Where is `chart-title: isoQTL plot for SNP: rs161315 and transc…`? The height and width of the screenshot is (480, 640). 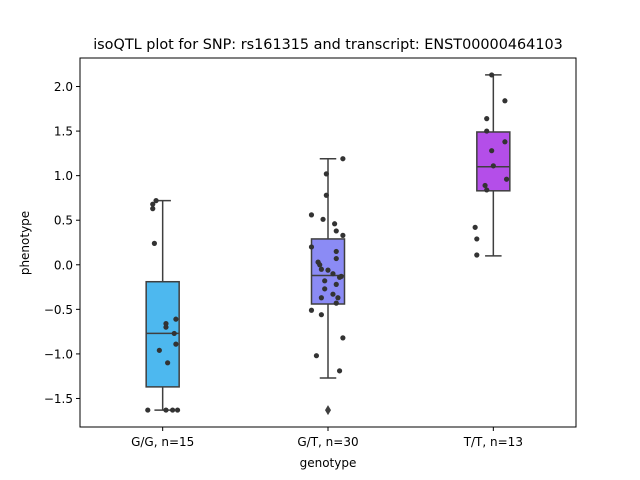 chart-title: isoQTL plot for SNP: rs161315 and transc… is located at coordinates (328, 45).